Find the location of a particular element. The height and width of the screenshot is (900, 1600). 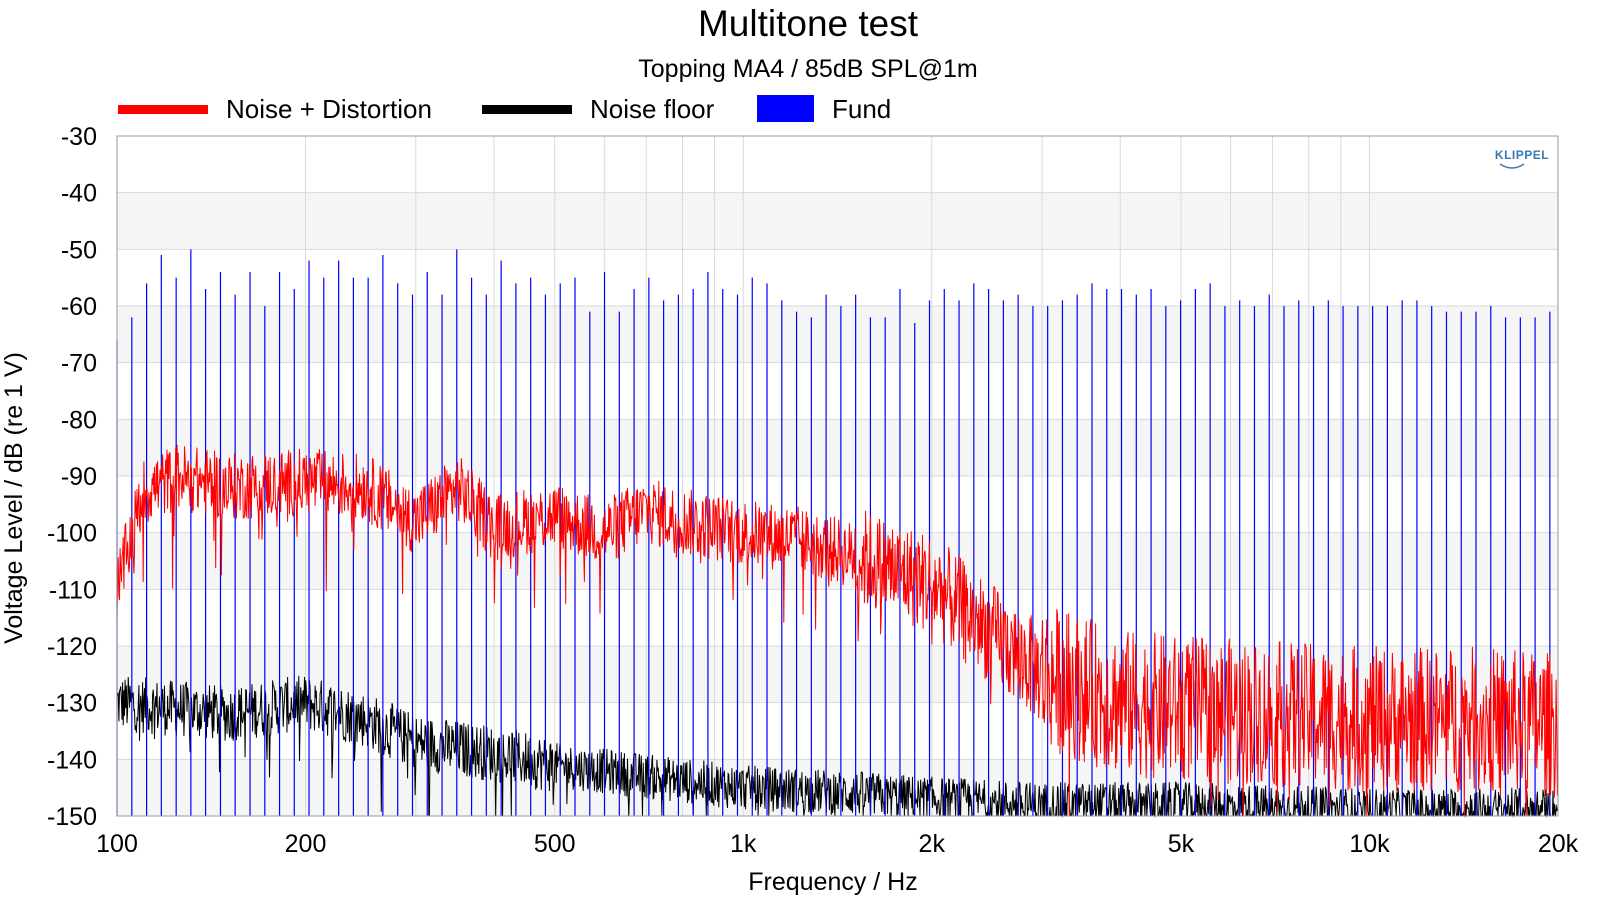

y-tick-label: -80 is located at coordinates (79, 420).